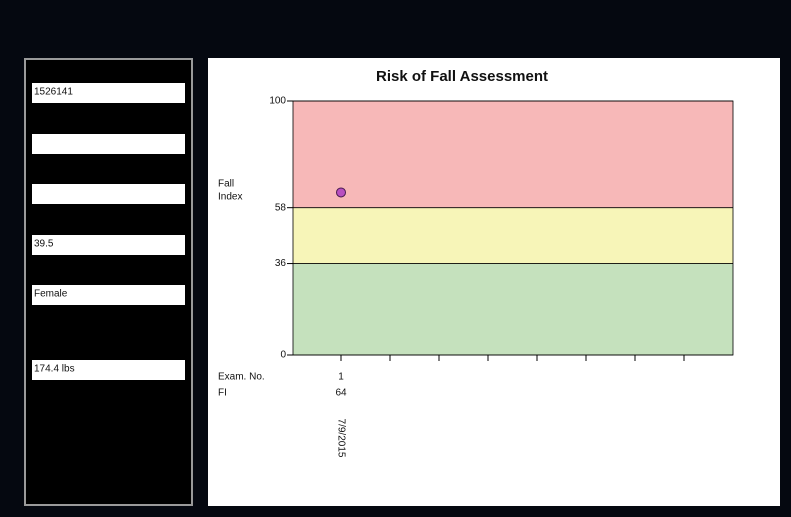 Image resolution: width=791 pixels, height=517 pixels. What do you see at coordinates (283, 355) in the screenshot?
I see `y-tick-label: 0` at bounding box center [283, 355].